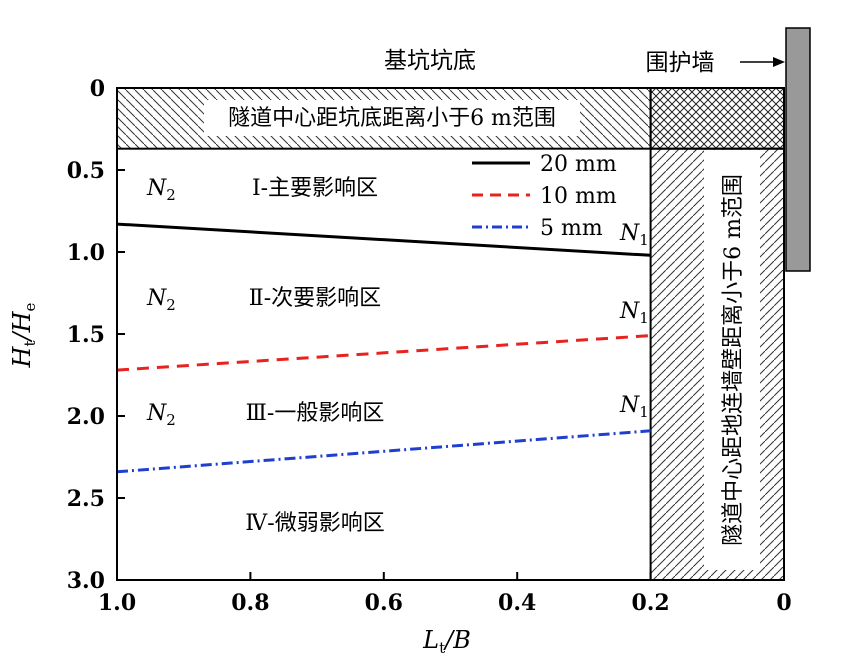  I want to click on x-tick-label: 0.8, so click(250, 603).